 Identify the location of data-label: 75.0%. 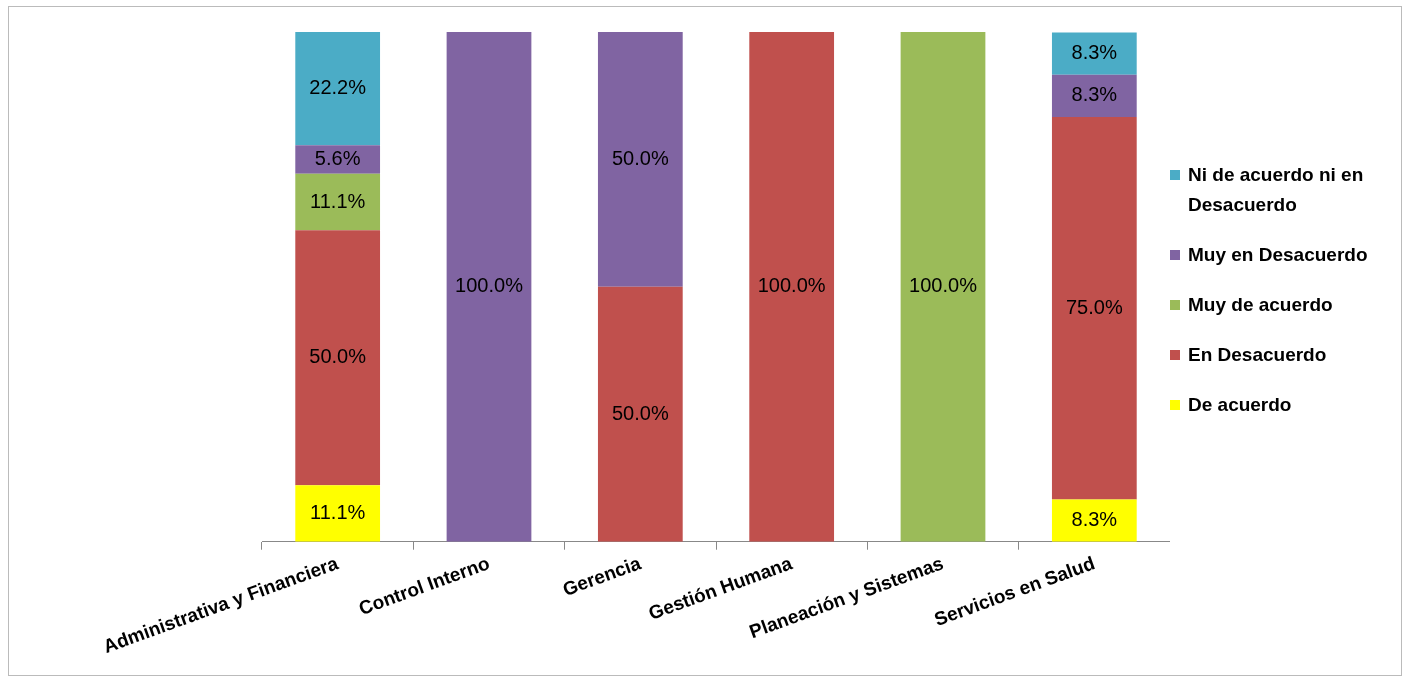
(1094, 306).